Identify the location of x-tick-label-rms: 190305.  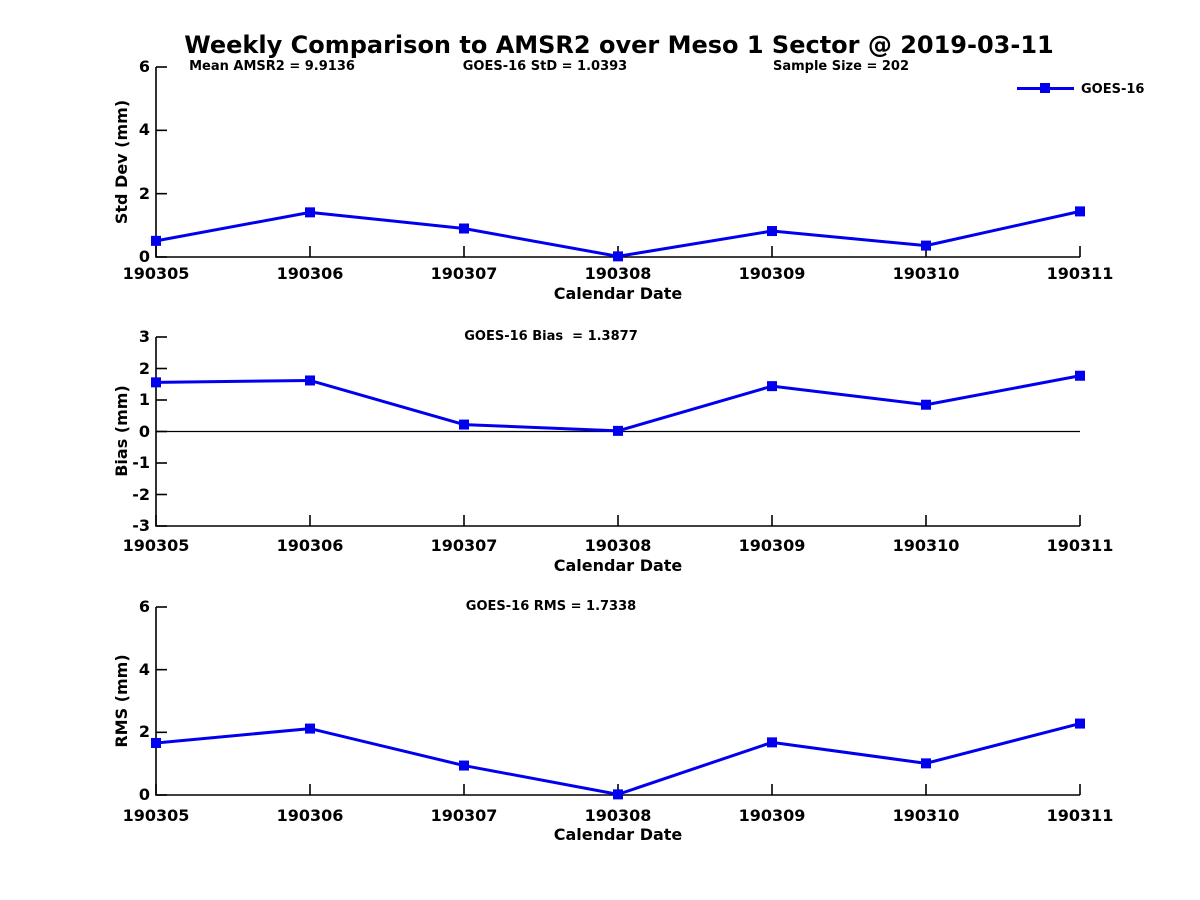
(156, 815).